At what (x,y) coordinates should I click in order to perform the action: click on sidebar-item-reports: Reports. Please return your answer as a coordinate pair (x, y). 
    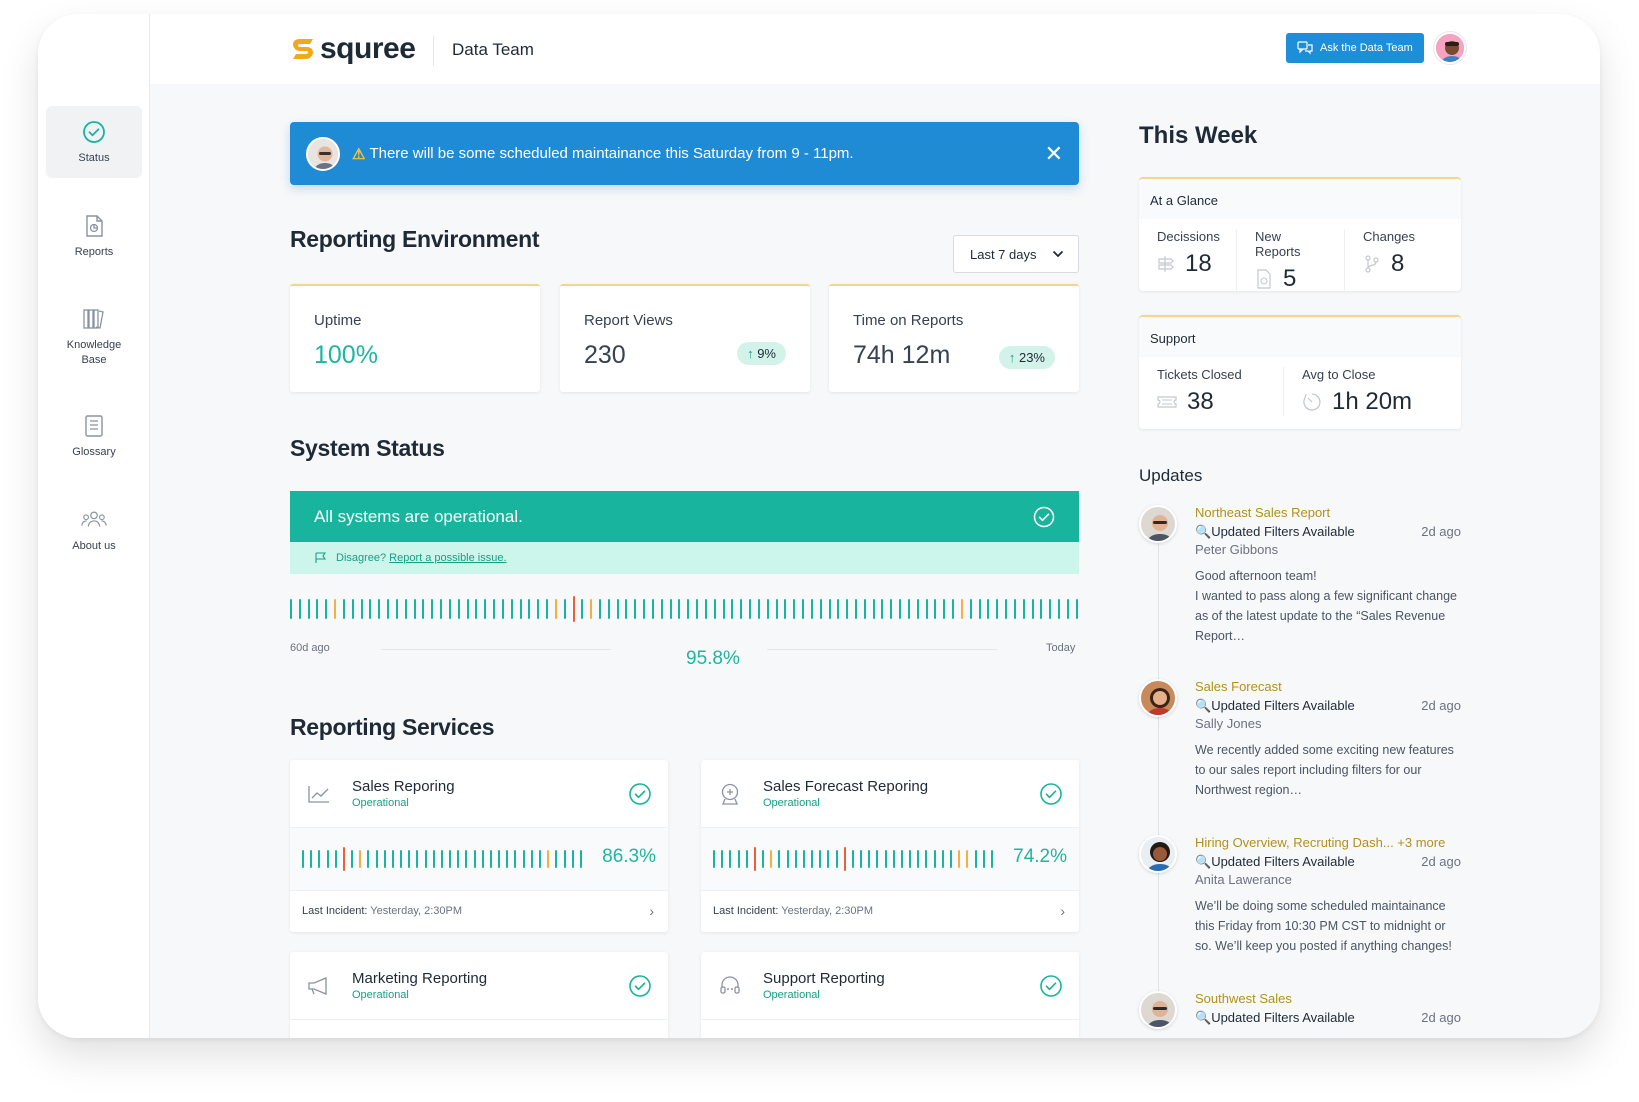
    Looking at the image, I should click on (94, 236).